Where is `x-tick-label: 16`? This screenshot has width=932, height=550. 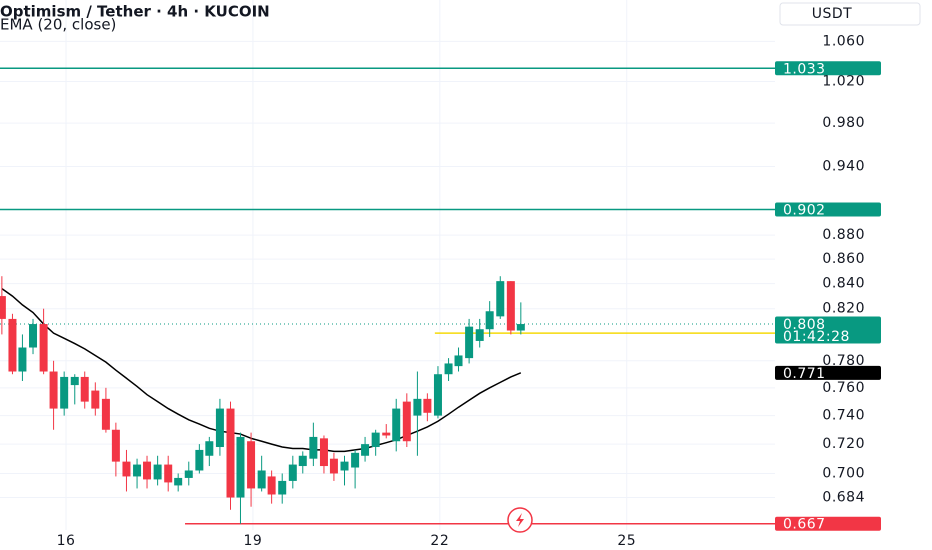 x-tick-label: 16 is located at coordinates (66, 541).